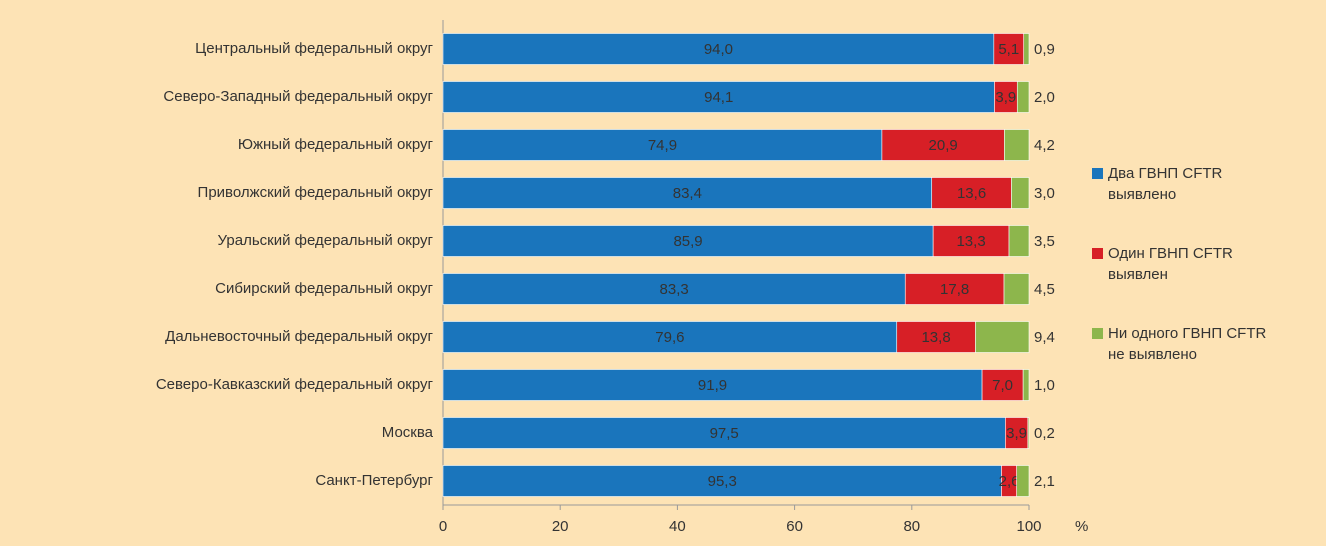  I want to click on x-tick-label: 0, so click(443, 526).